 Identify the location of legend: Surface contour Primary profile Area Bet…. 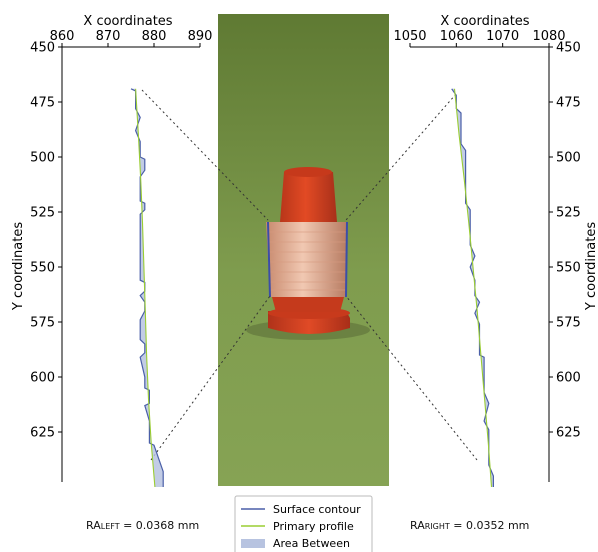
(303, 523).